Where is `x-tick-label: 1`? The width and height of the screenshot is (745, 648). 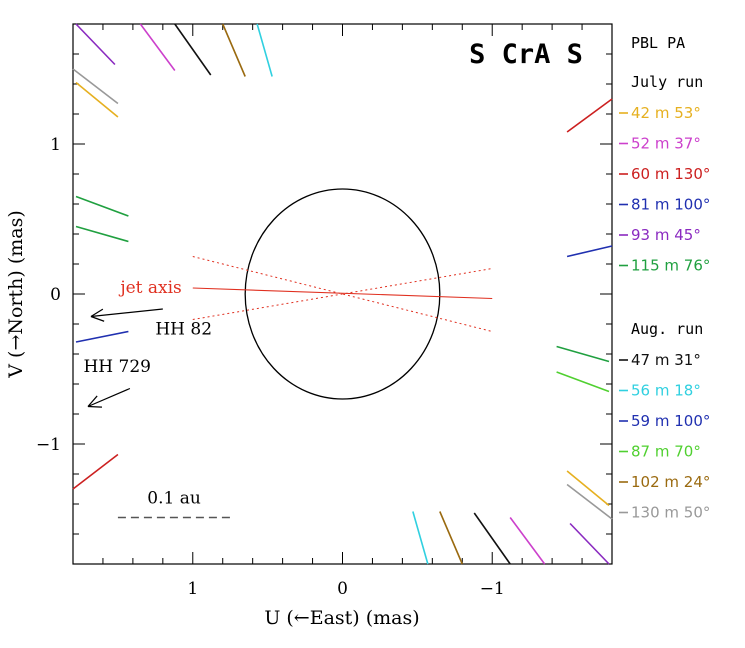
x-tick-label: 1 is located at coordinates (192, 589).